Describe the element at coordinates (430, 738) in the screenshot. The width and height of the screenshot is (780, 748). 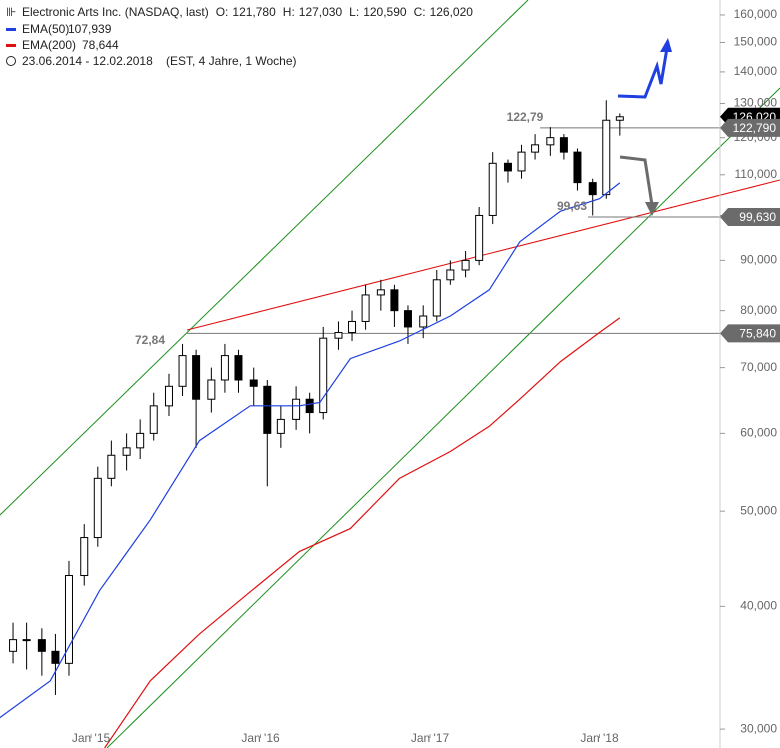
I see `x-tick-label: Jan '17` at that location.